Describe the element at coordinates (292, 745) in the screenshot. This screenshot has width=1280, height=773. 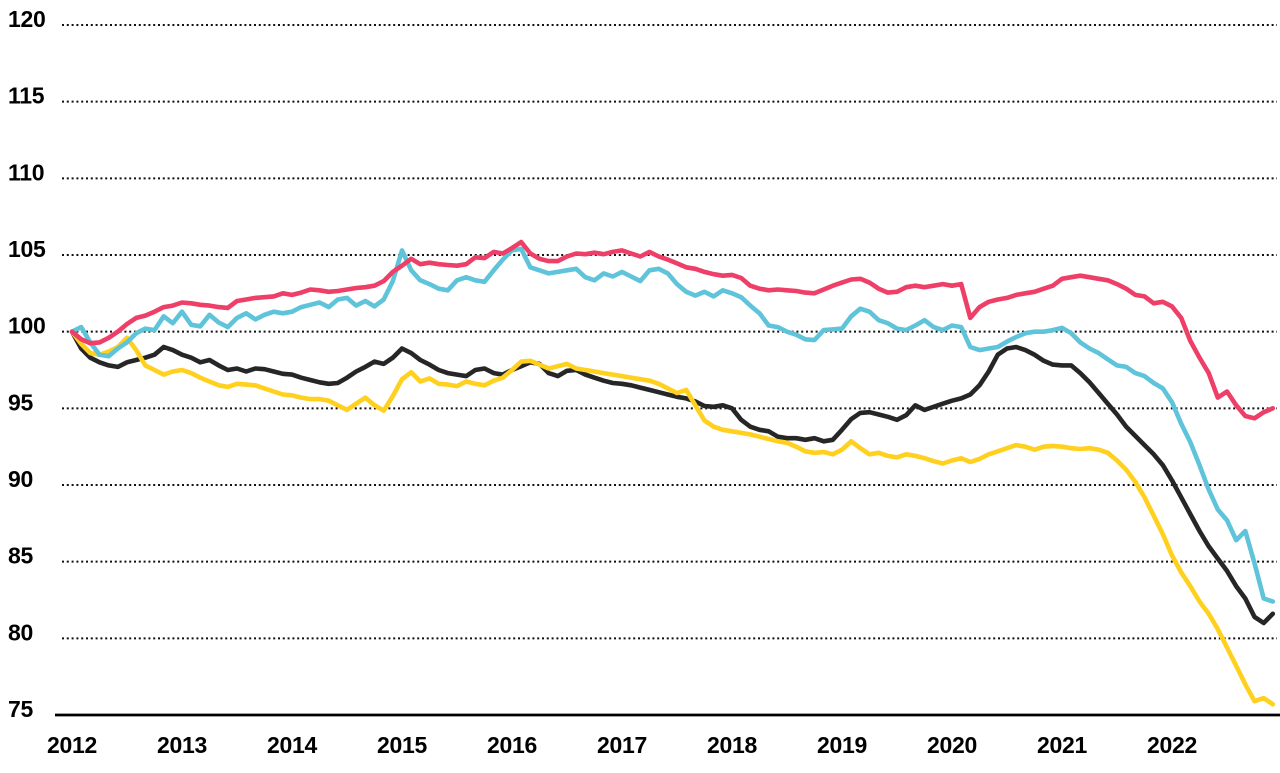
I see `x-tick-label-2014: 2014` at that location.